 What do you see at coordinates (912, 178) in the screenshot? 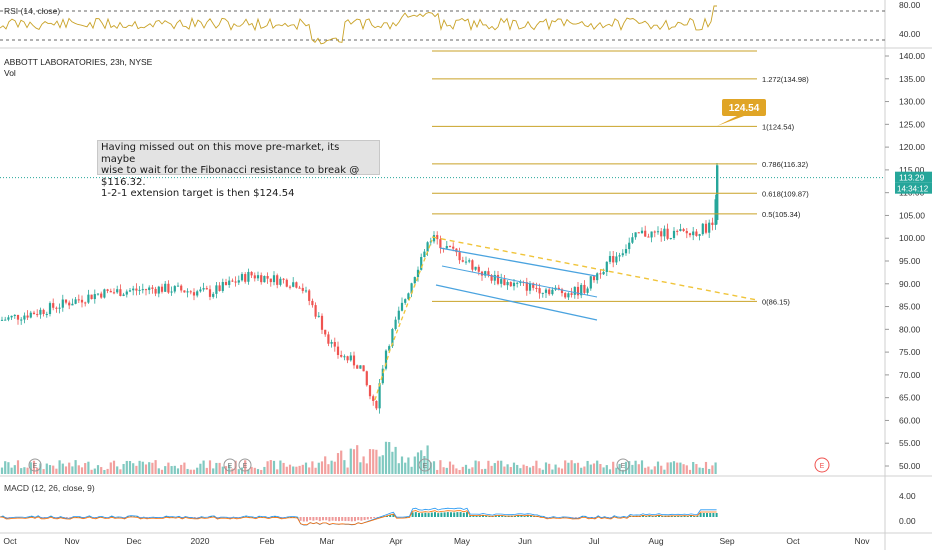
I see `last-price-label: 113.29` at bounding box center [912, 178].